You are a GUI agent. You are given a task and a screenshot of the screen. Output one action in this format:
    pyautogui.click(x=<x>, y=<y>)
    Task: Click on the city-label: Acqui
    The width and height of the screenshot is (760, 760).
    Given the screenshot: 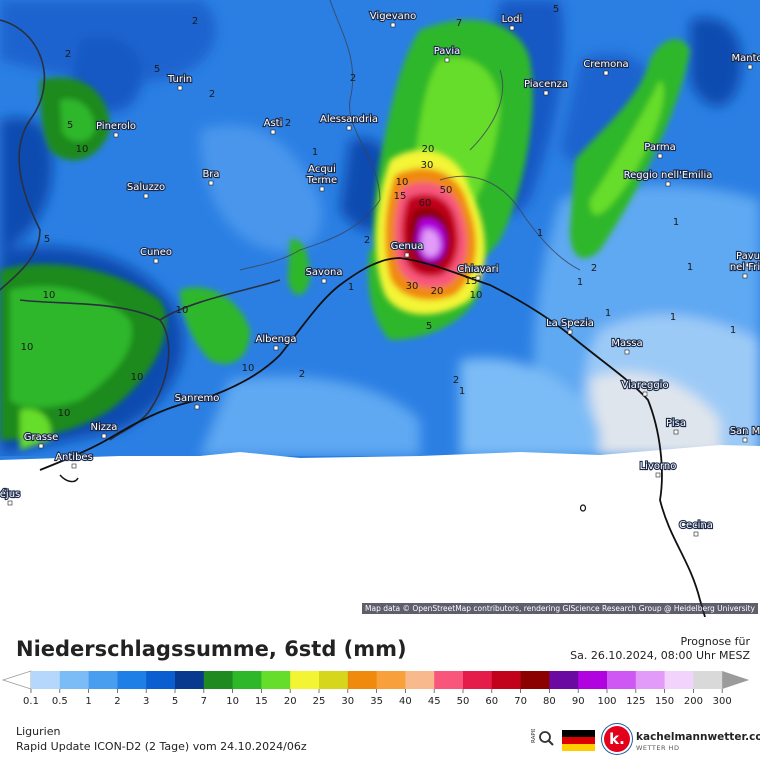 What is the action you would take?
    pyautogui.click(x=322, y=172)
    